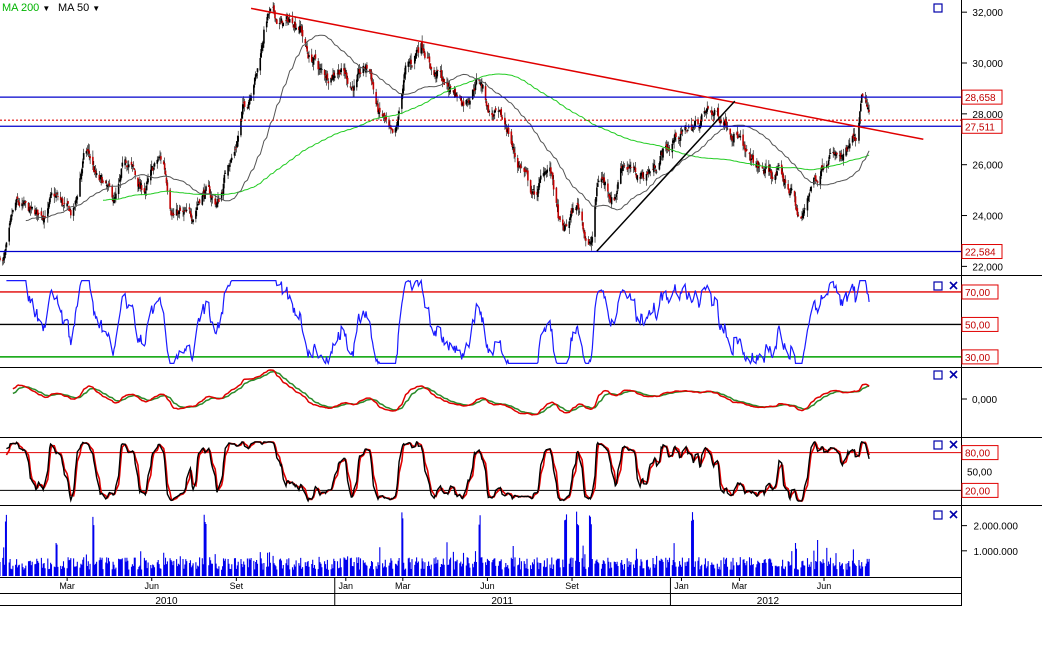 The width and height of the screenshot is (1042, 661). What do you see at coordinates (984, 400) in the screenshot?
I see `macd-tick-label: 0,000` at bounding box center [984, 400].